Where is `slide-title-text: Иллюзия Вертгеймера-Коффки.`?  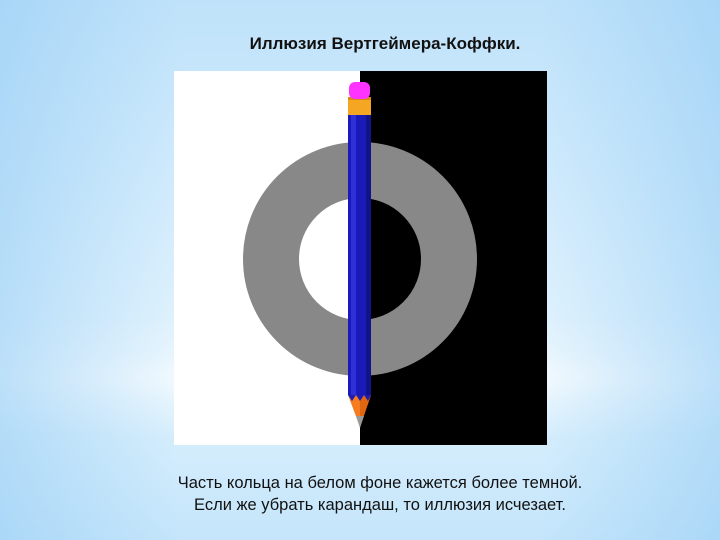
slide-title-text: Иллюзия Вертгеймера-Коффки. is located at coordinates (385, 43).